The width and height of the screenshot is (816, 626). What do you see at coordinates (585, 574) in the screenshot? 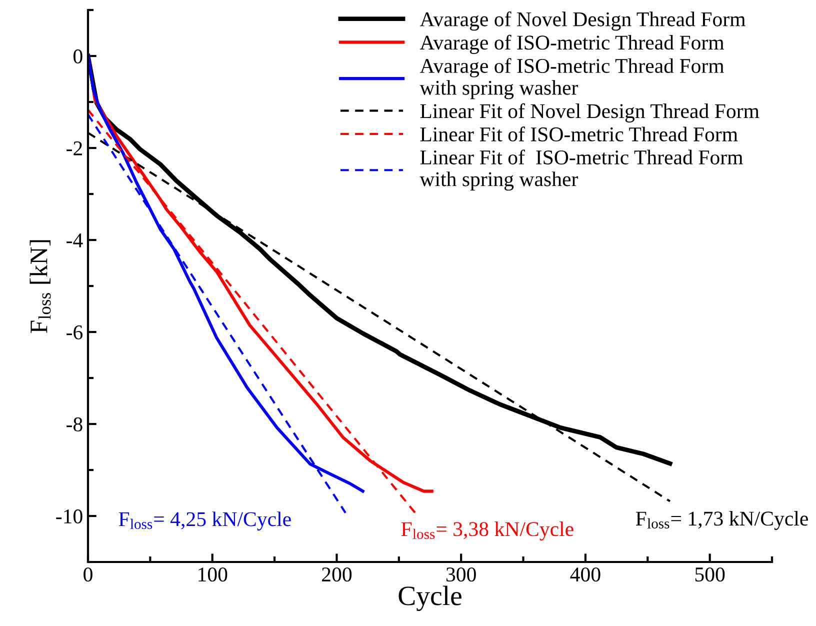
I see `x-tick-label: 400` at bounding box center [585, 574].